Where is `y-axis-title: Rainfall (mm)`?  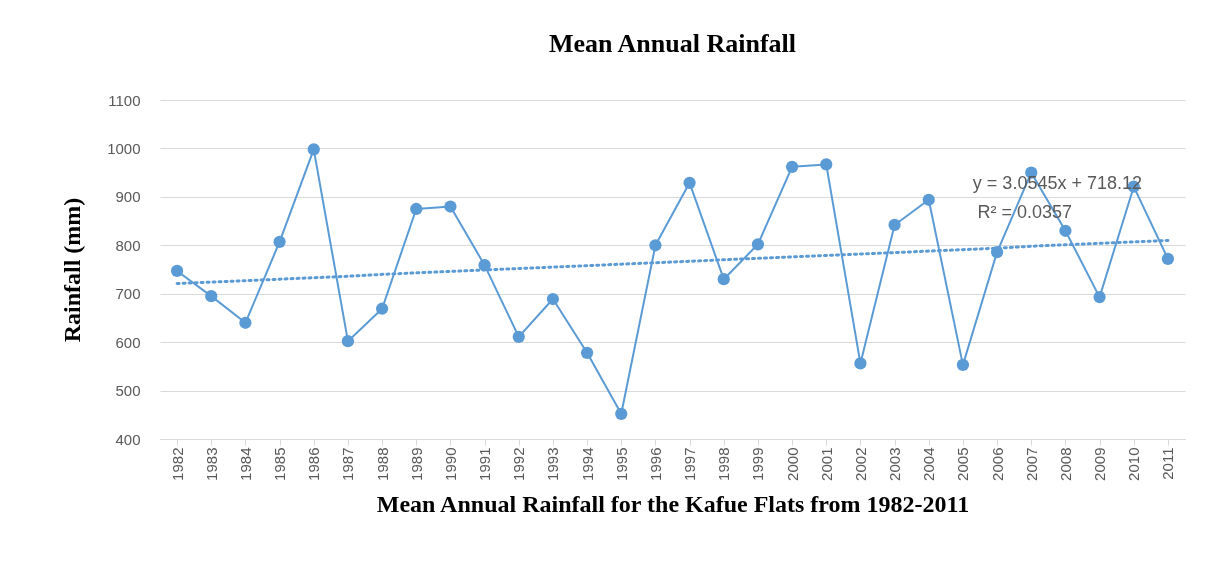 y-axis-title: Rainfall (mm) is located at coordinates (72, 270).